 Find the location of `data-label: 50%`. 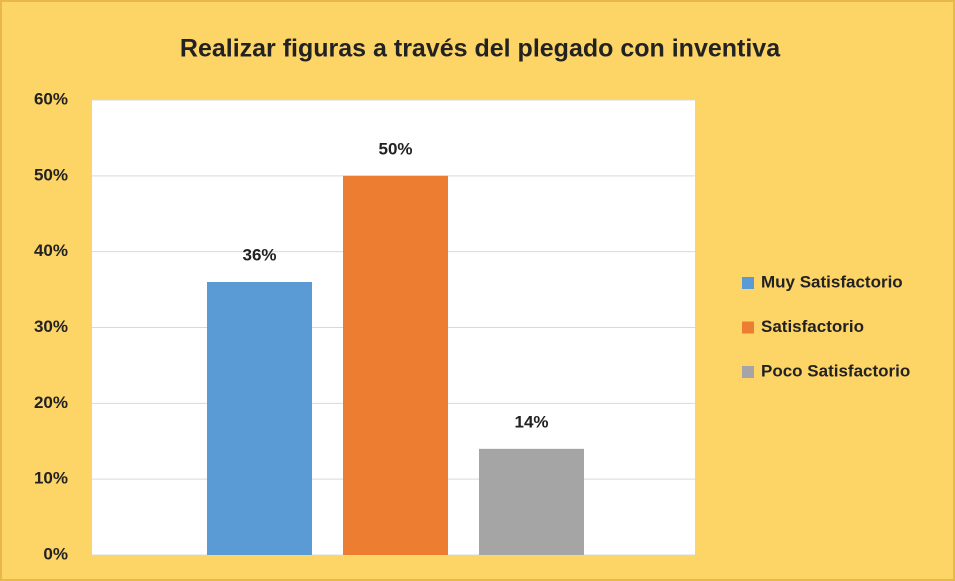

data-label: 50% is located at coordinates (395, 148).